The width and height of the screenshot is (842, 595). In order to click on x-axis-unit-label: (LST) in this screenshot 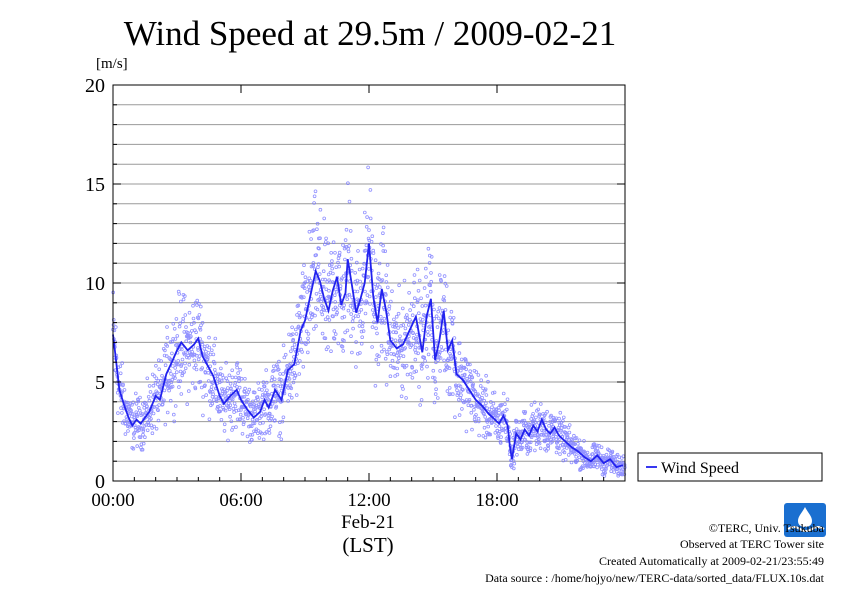, I will do `click(368, 545)`.